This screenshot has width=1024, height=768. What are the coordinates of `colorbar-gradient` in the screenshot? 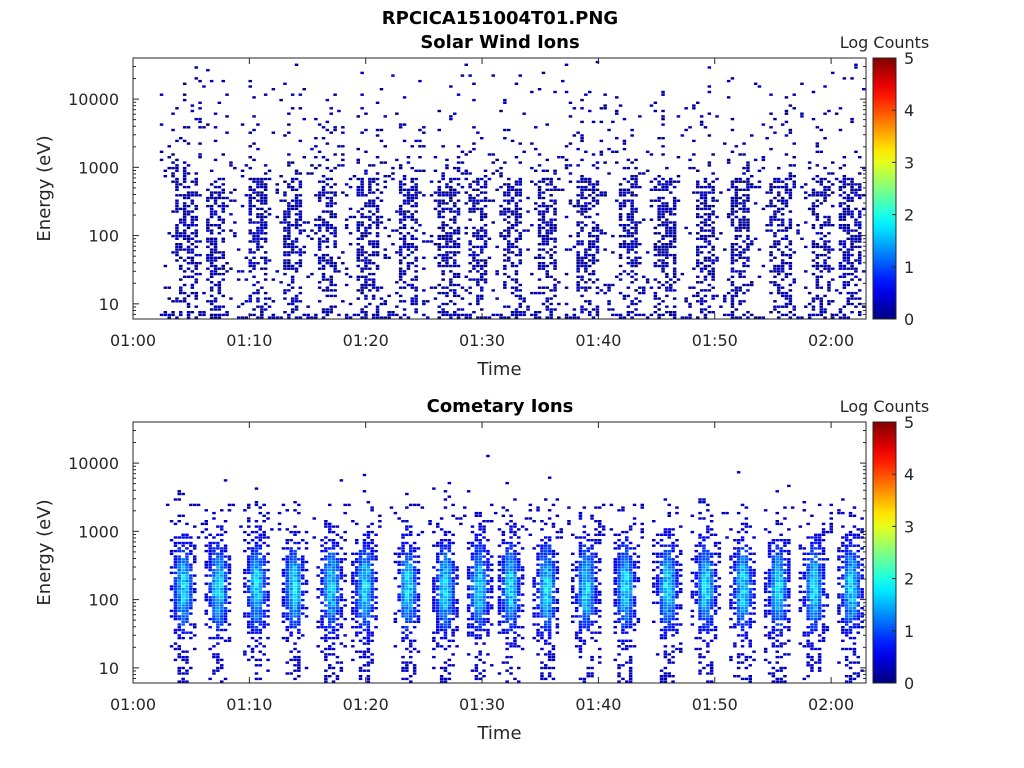 It's located at (884, 188).